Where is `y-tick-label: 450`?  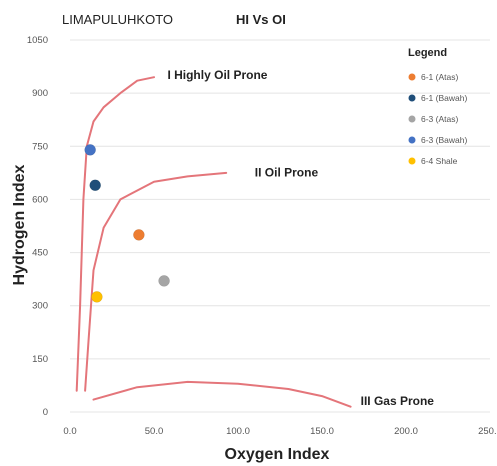 y-tick-label: 450 is located at coordinates (40, 253).